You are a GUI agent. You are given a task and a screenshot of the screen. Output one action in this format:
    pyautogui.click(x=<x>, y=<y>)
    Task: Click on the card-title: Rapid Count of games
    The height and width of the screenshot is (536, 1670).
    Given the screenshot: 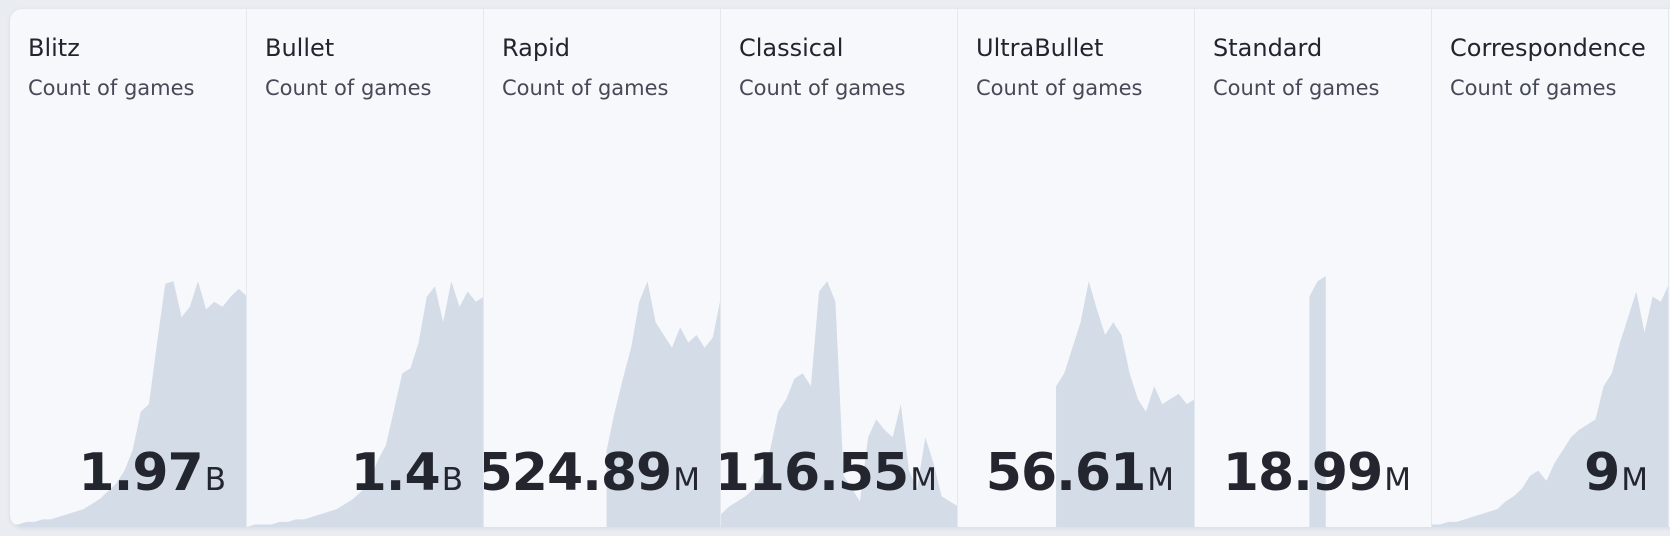 What is the action you would take?
    pyautogui.click(x=602, y=67)
    